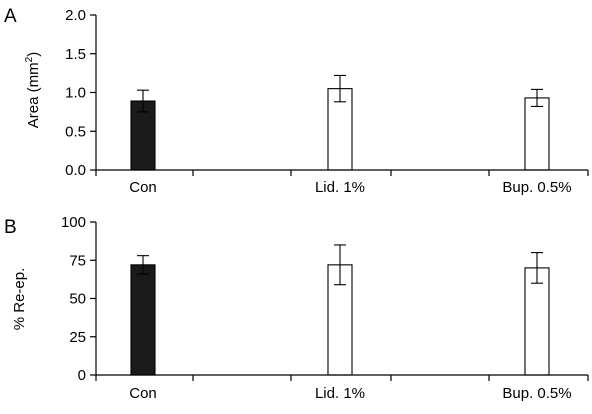  What do you see at coordinates (73, 222) in the screenshot?
I see `panel-b-y-tick-label-4: 100` at bounding box center [73, 222].